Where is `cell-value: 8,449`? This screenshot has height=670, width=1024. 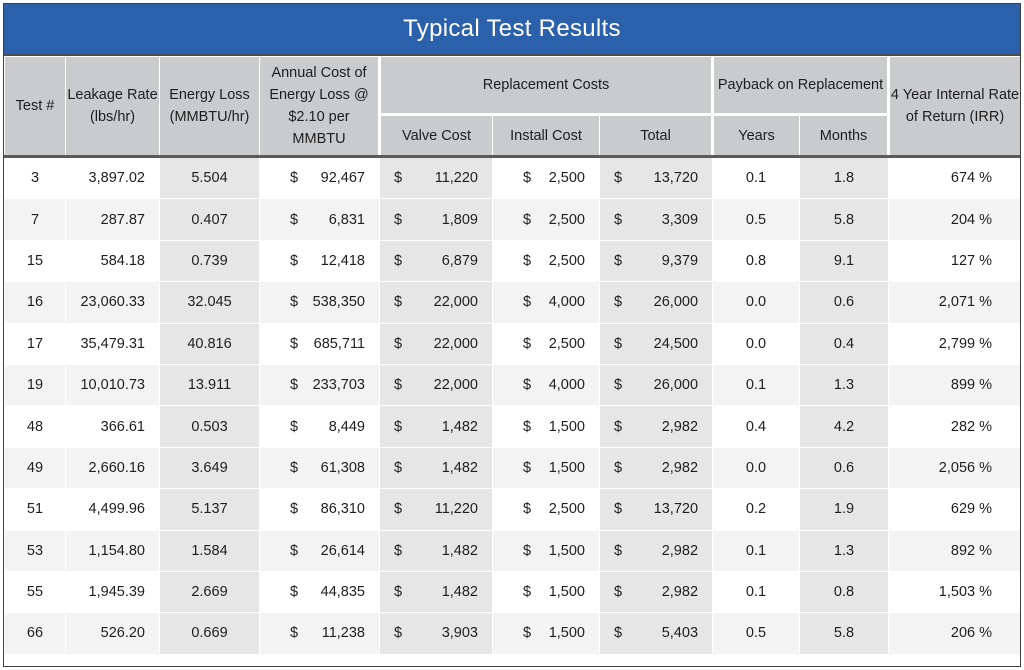 cell-value: 8,449 is located at coordinates (346, 426).